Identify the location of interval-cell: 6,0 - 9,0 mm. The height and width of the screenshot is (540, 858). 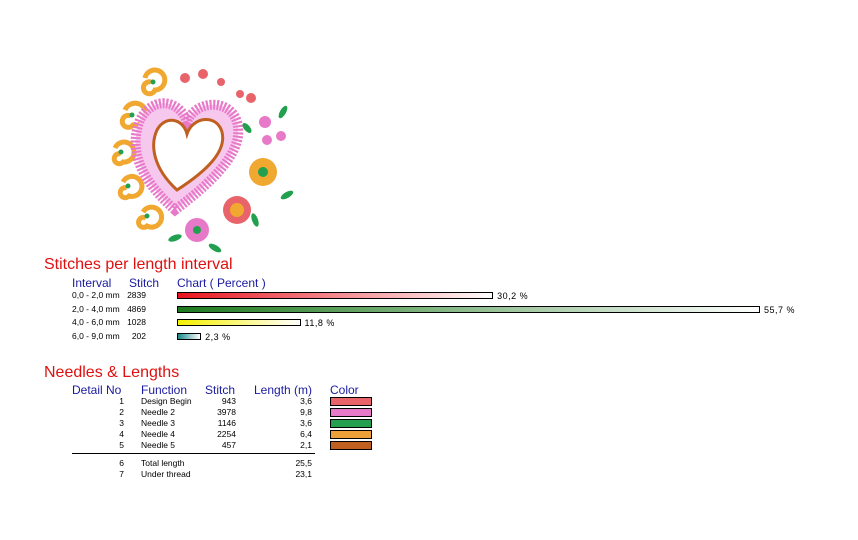
(96, 335).